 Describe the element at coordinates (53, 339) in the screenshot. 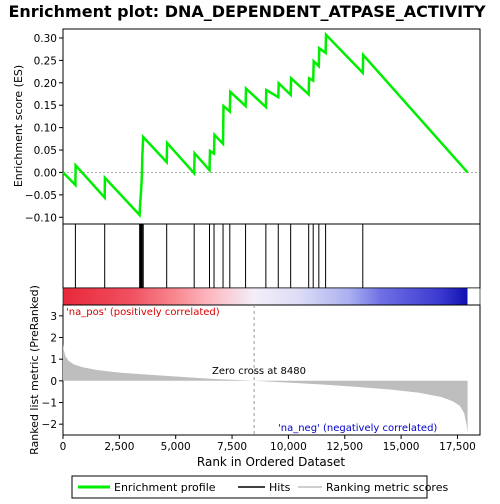

I see `ranked-y-tick-label: 2` at that location.